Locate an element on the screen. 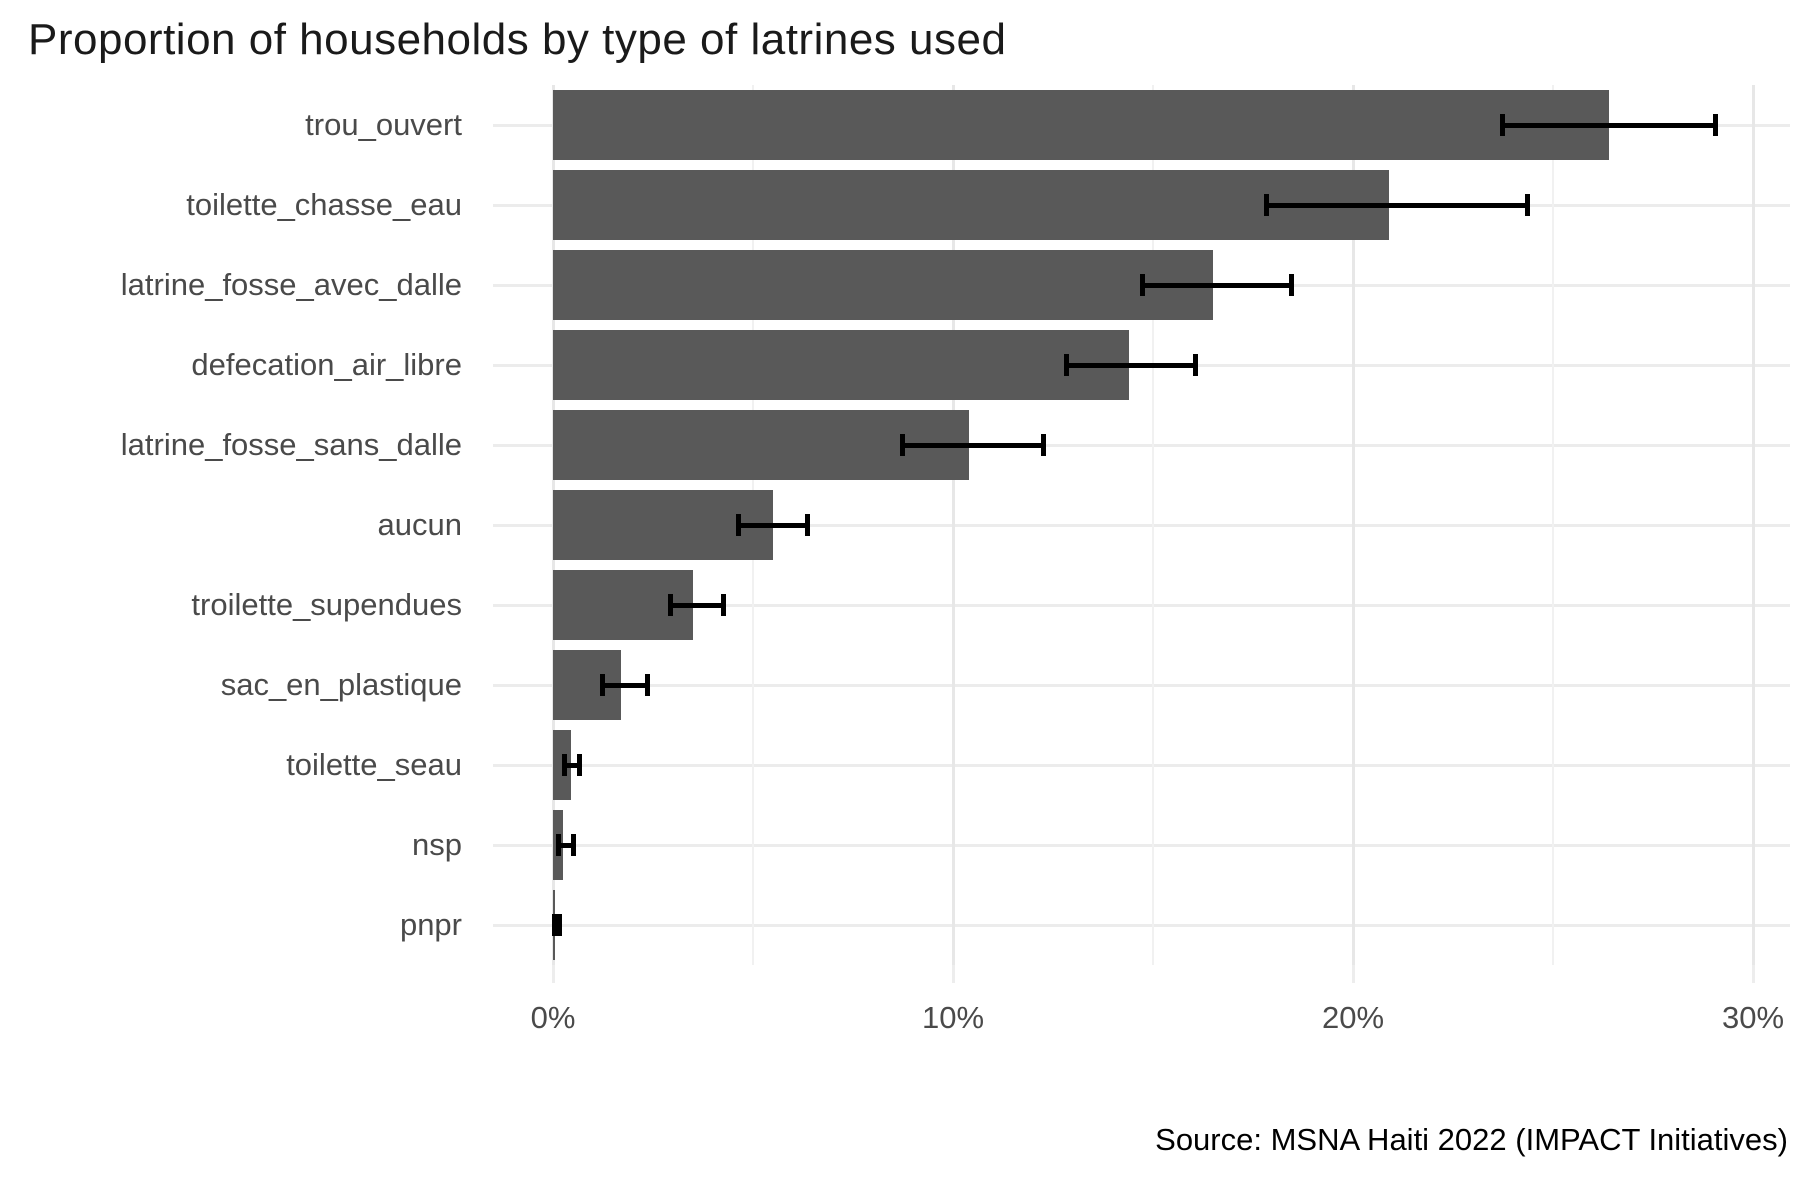 This screenshot has height=1200, width=1800. category-label: nsp is located at coordinates (437, 844).